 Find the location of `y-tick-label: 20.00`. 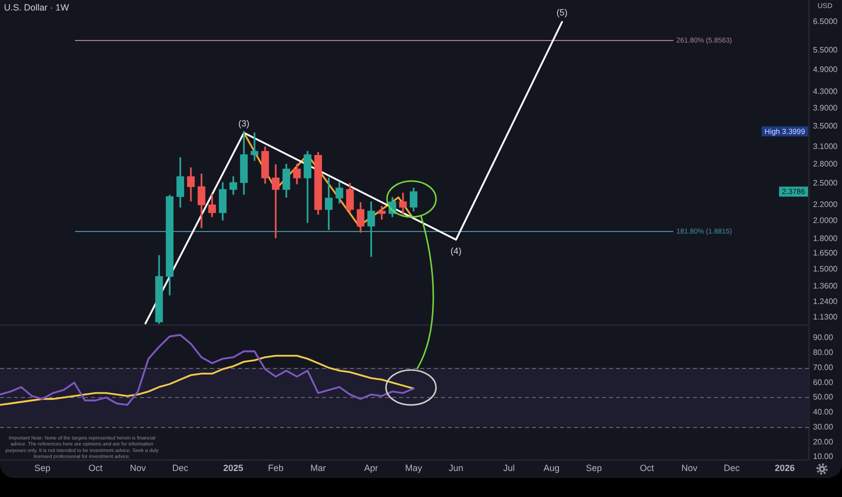

y-tick-label: 20.00 is located at coordinates (823, 441).